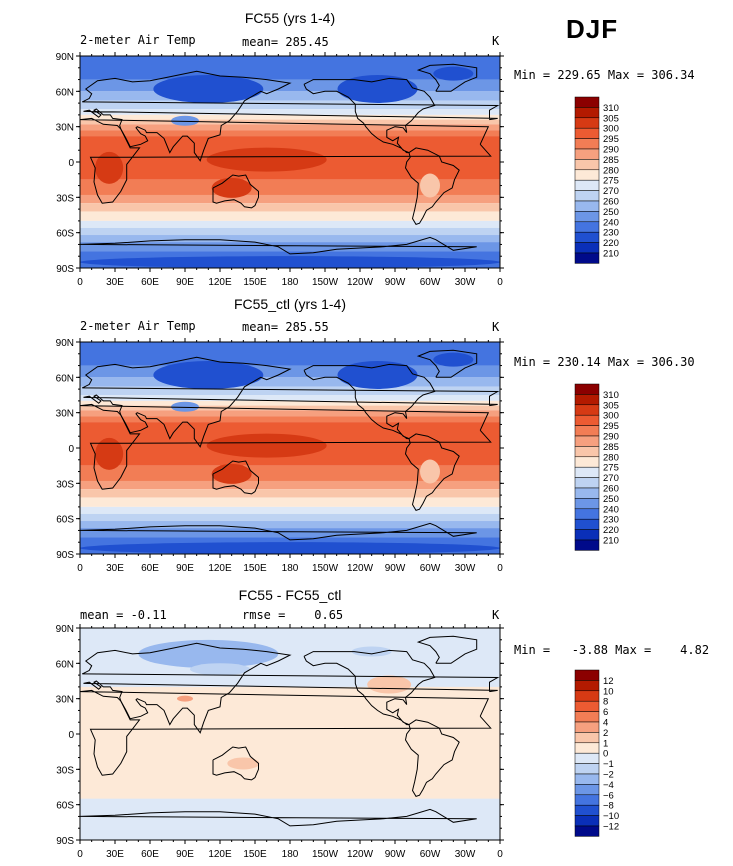  Describe the element at coordinates (611, 827) in the screenshot. I see `colorbar-label: −12` at that location.